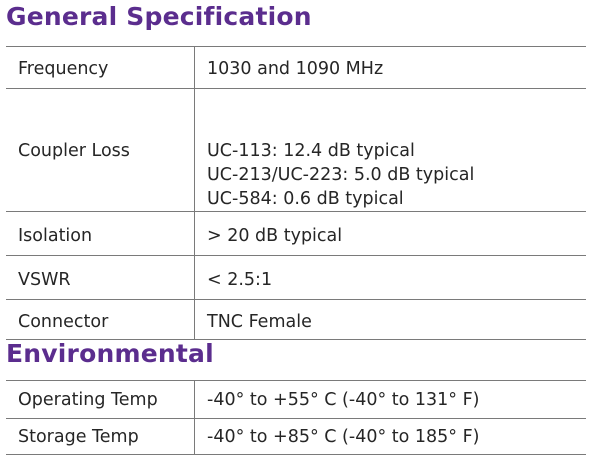  I want to click on value-line: TNC Female, so click(259, 322).